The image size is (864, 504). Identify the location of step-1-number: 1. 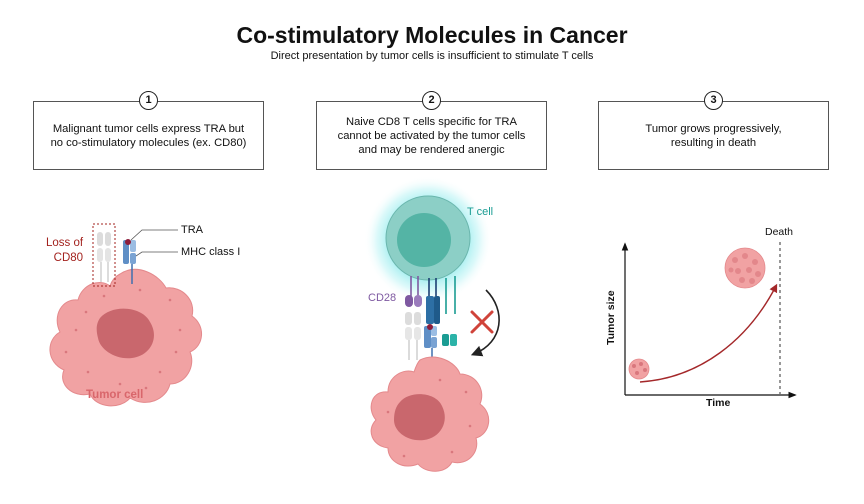
(148, 100).